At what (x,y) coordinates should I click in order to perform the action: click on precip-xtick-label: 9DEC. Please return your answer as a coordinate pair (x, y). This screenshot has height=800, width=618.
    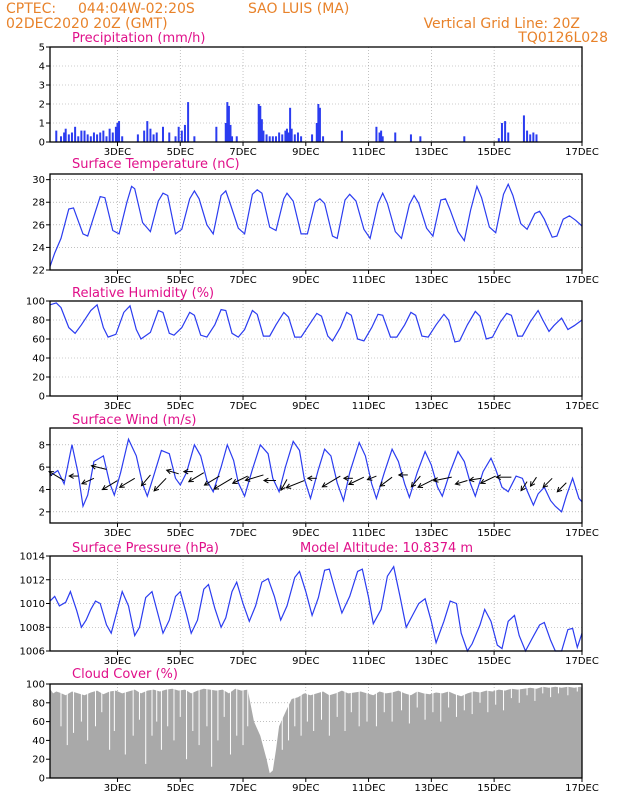
    Looking at the image, I should click on (305, 152).